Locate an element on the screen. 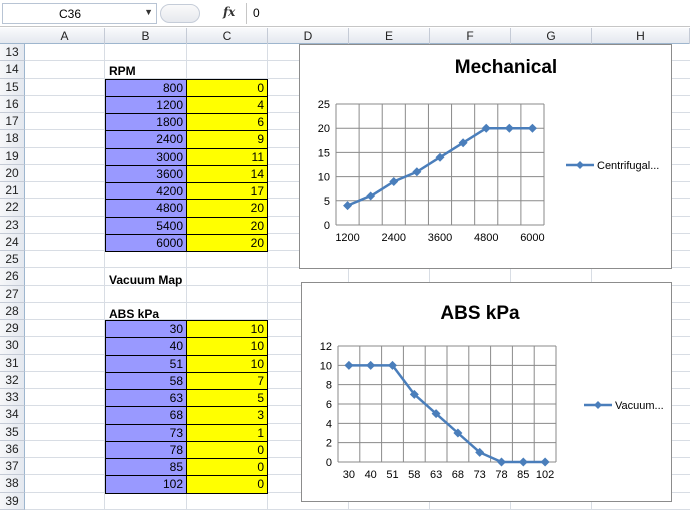  abs-key-cell: 68 is located at coordinates (146, 415).